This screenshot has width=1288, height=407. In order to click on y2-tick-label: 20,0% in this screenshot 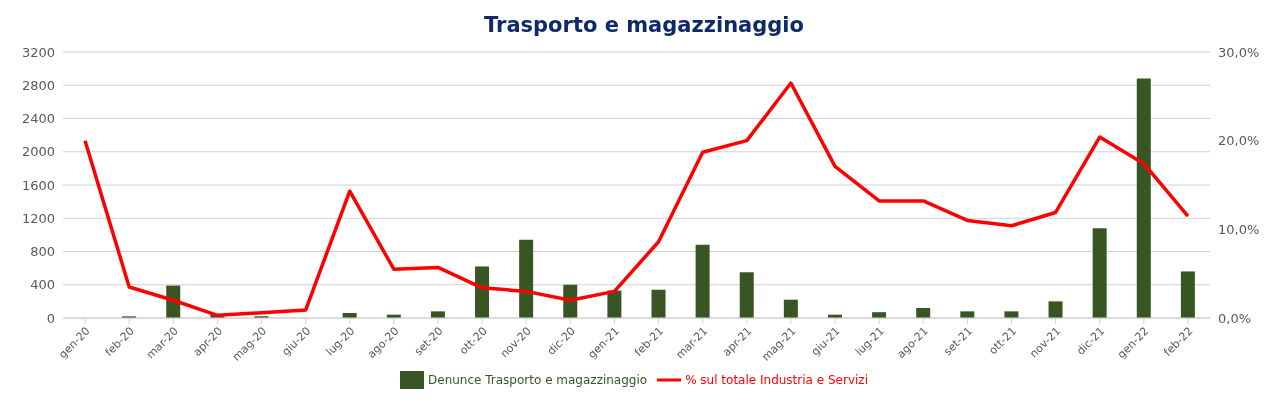, I will do `click(1239, 141)`.